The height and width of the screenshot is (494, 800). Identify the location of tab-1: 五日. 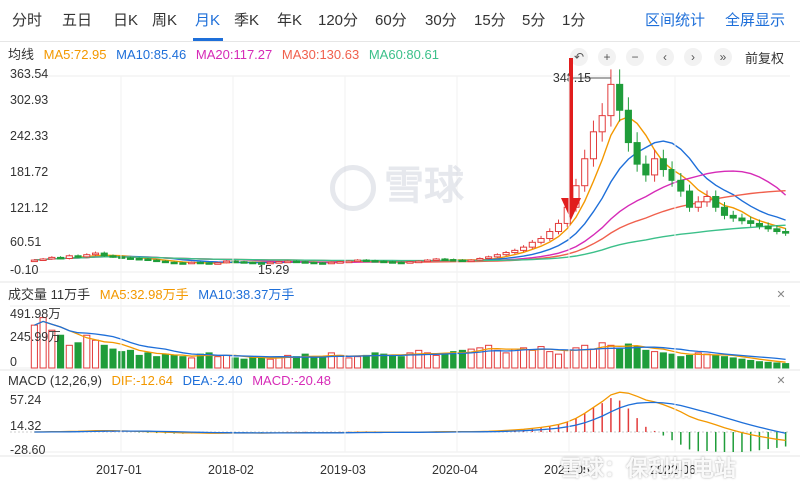
(77, 20).